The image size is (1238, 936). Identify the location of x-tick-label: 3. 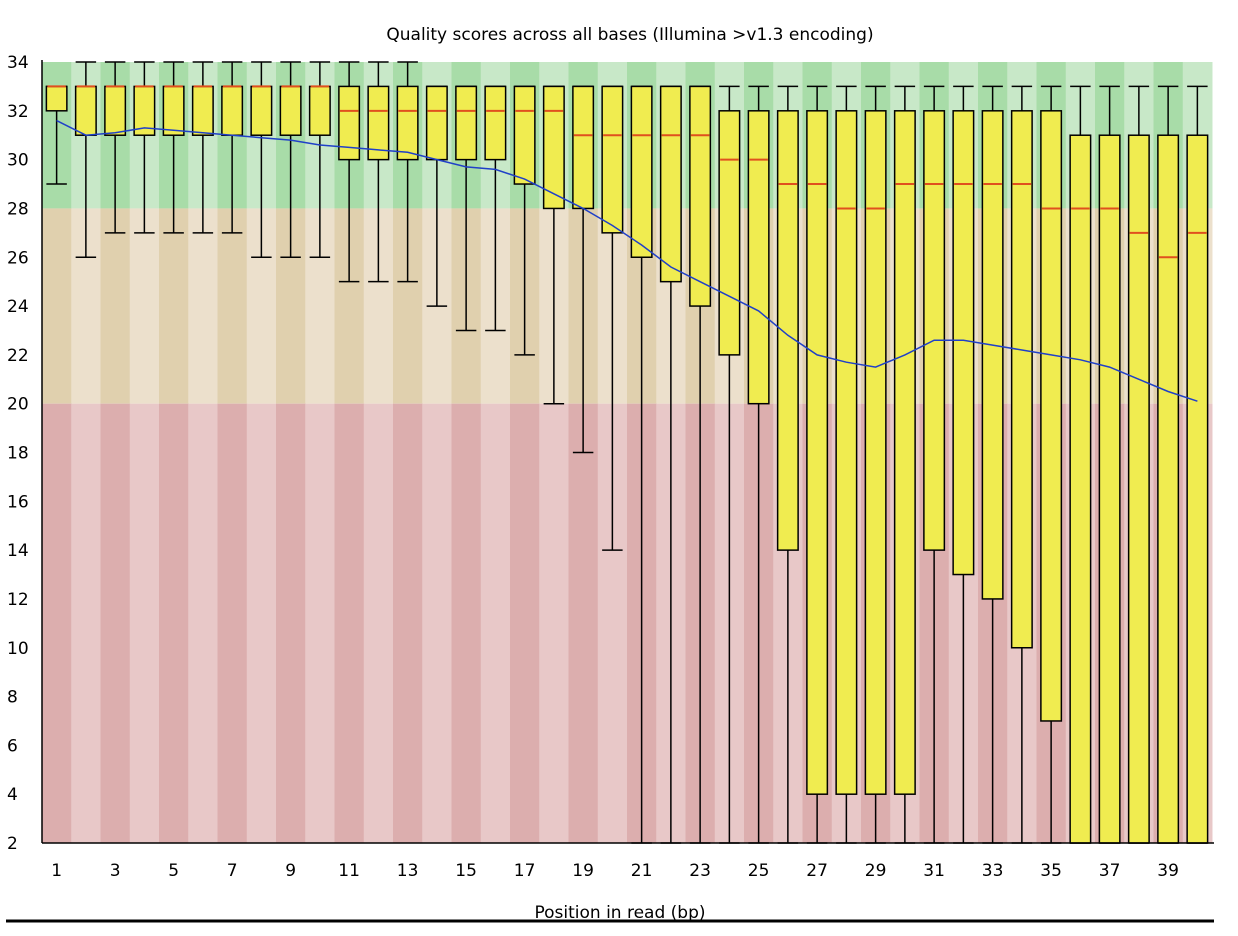
(115, 871).